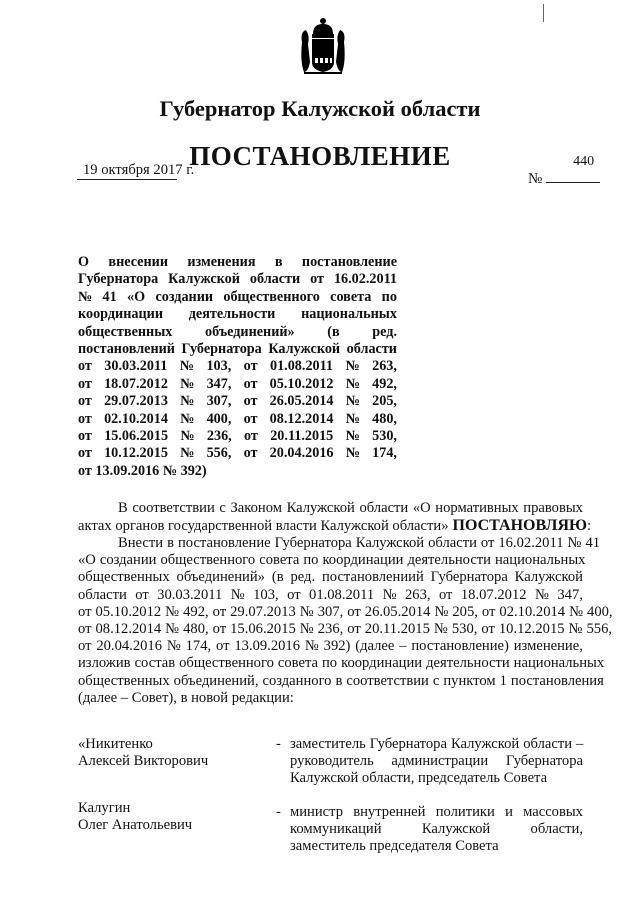 This screenshot has width=640, height=905. I want to click on word: В, so click(123, 508).